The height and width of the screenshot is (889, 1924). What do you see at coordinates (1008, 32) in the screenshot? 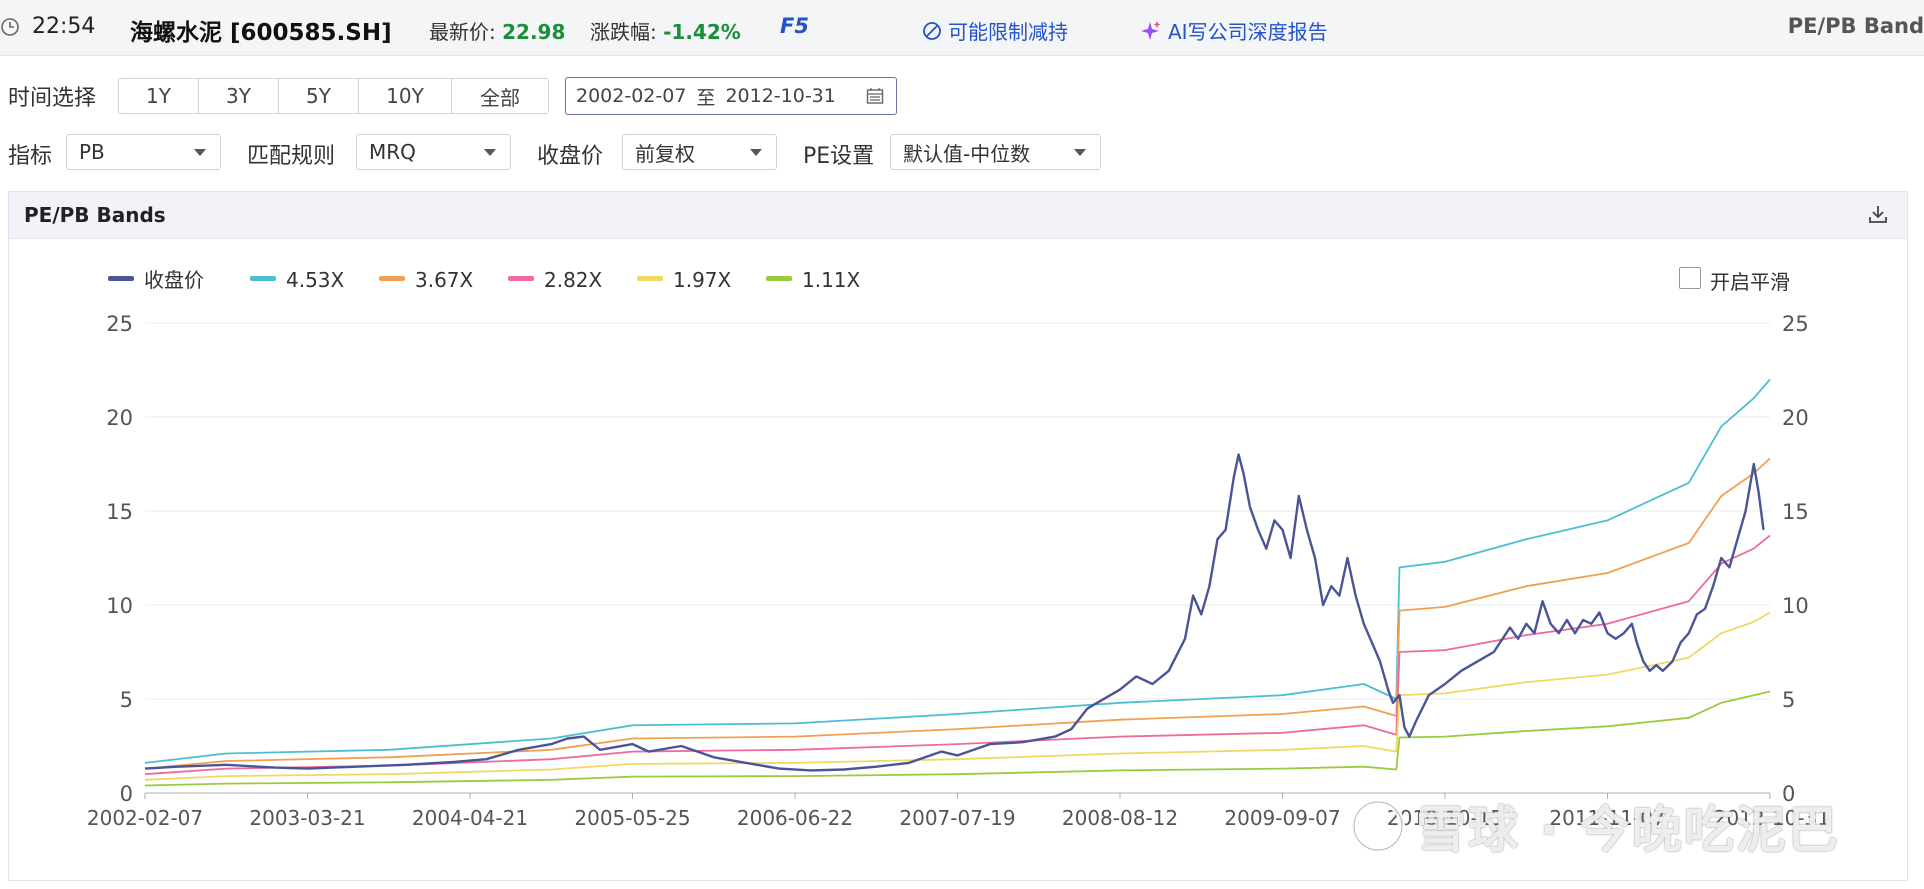
I see `reduce-limit-label: 可能限制减持` at bounding box center [1008, 32].